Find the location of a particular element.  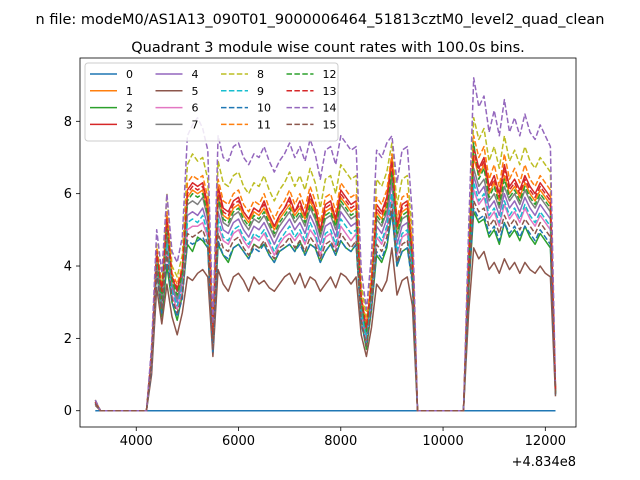

x-tick-label: 10000 is located at coordinates (442, 441).